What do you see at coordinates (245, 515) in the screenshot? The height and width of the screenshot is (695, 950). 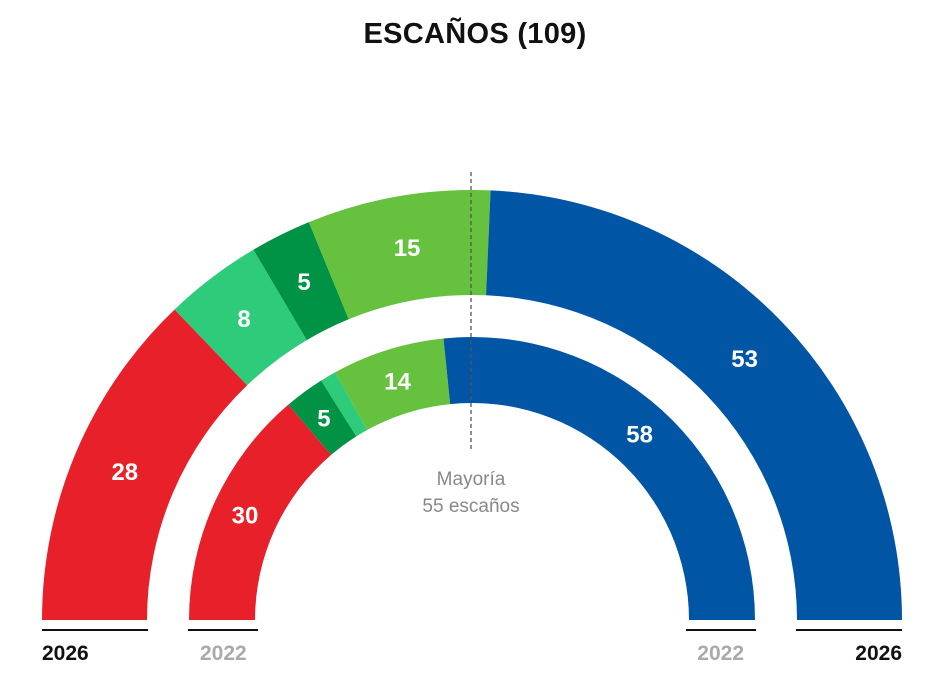 I see `seat-label-2022-0: 30` at bounding box center [245, 515].